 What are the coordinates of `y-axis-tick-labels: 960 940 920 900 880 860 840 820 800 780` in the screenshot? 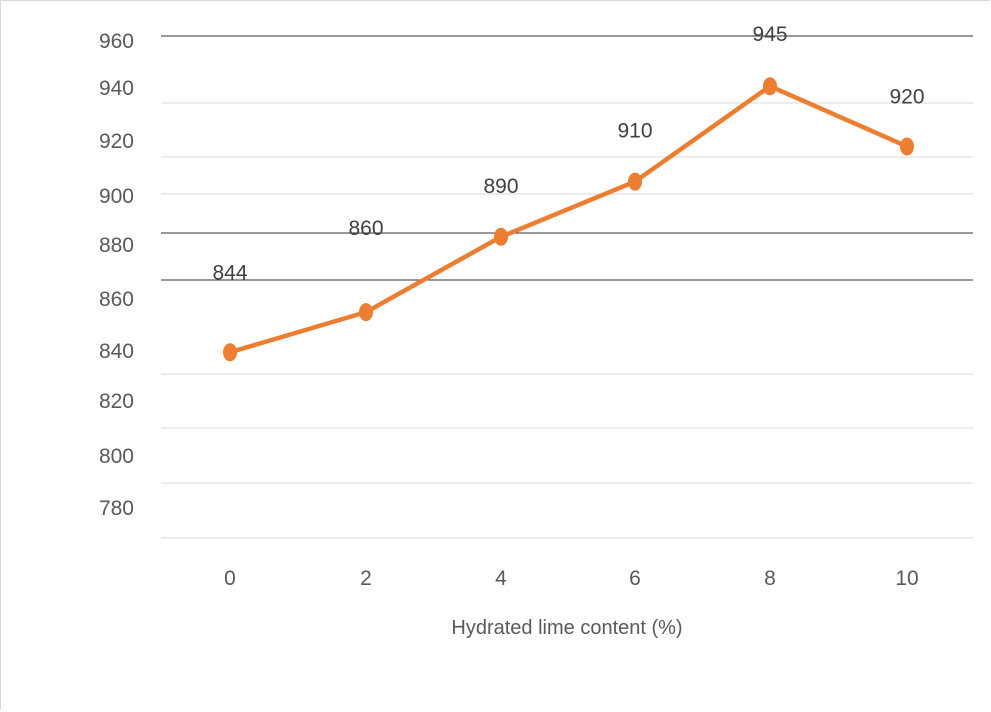 It's located at (116, 275).